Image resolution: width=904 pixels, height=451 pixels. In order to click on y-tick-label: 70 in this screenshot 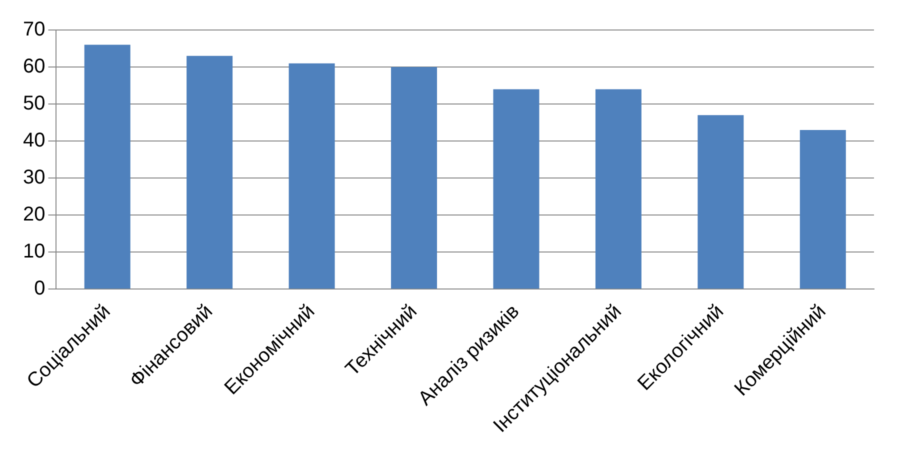, I will do `click(34, 29)`.